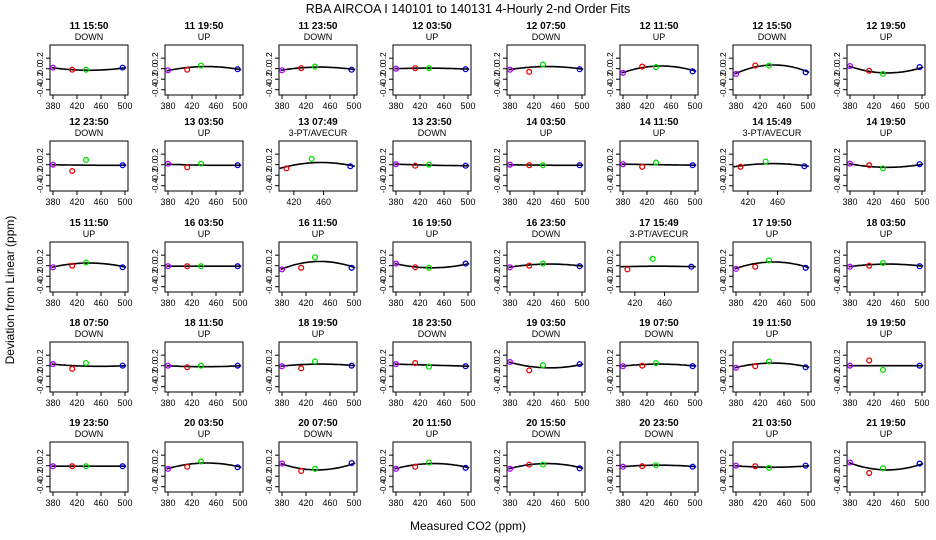 Image resolution: width=936 pixels, height=540 pixels. Describe the element at coordinates (432, 423) in the screenshot. I see `panel-title: 20 11:50` at that location.